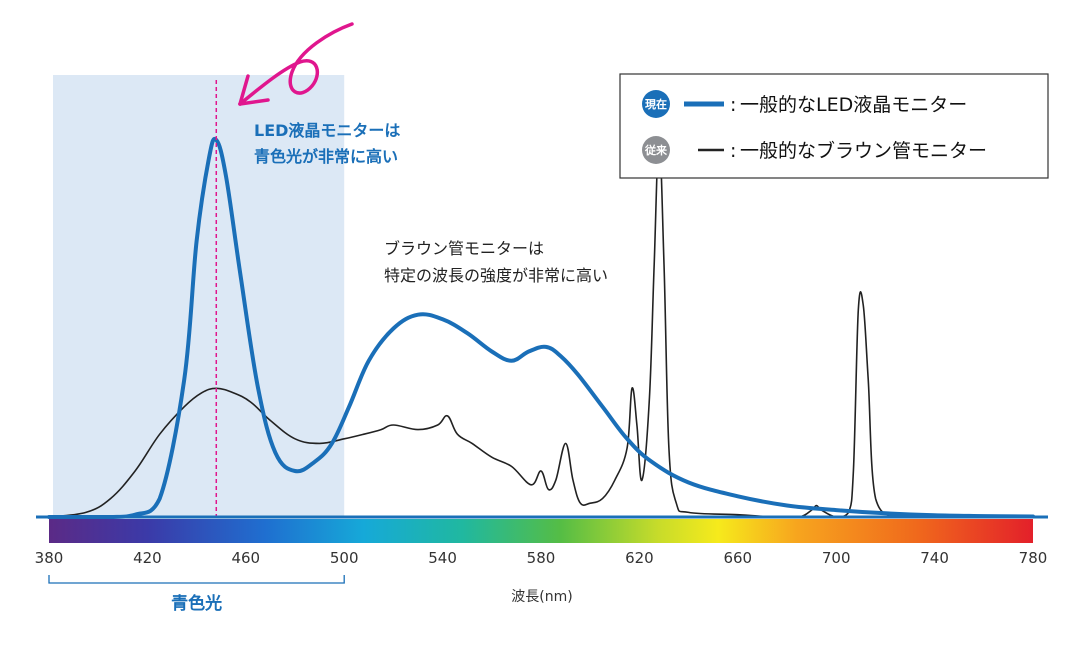 This screenshot has width=1080, height=650. What do you see at coordinates (147, 558) in the screenshot?
I see `x-tick-label: 420` at bounding box center [147, 558].